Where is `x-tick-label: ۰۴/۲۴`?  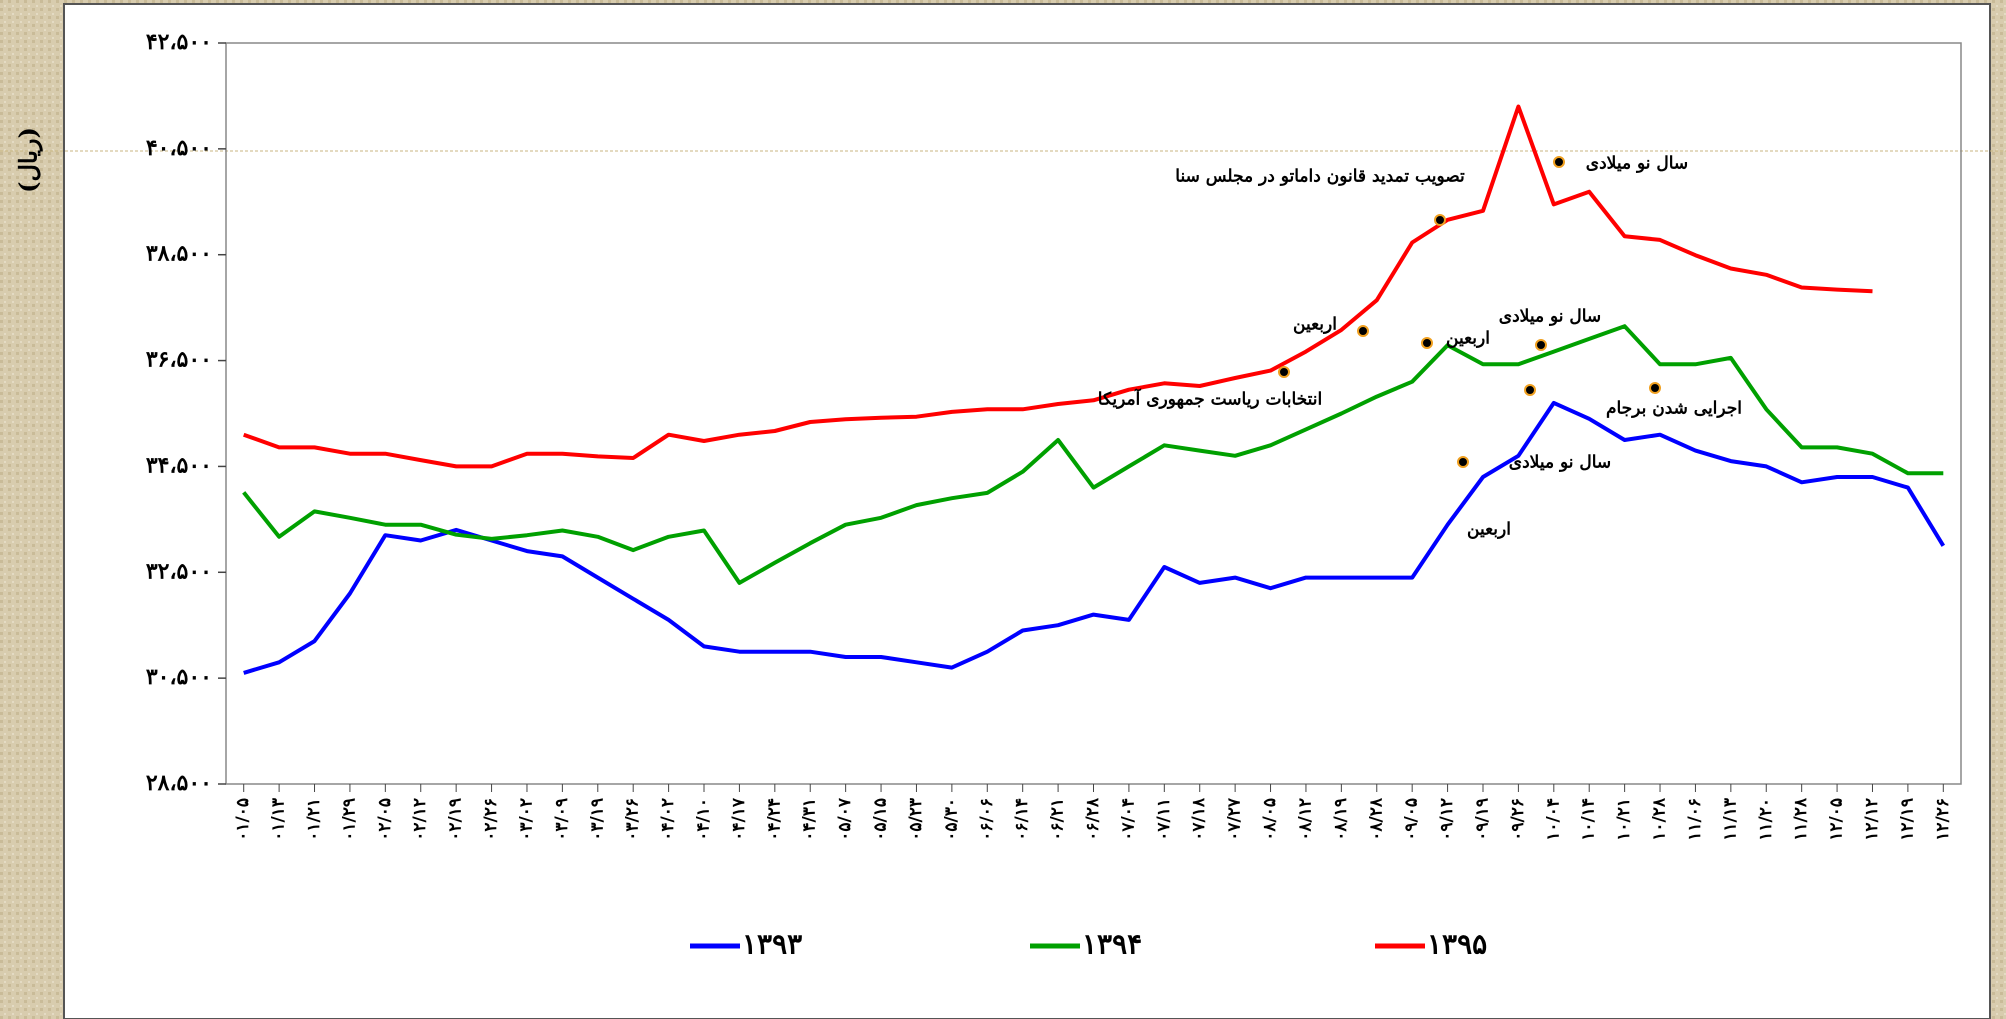 x-tick-label: ۰۴/۲۴ is located at coordinates (774, 819).